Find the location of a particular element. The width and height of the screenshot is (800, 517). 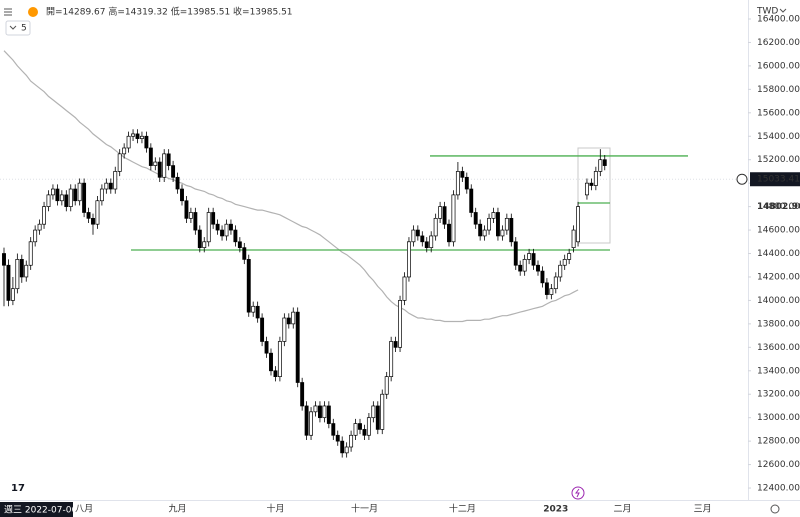

x-tick-label: 九月 is located at coordinates (178, 509).